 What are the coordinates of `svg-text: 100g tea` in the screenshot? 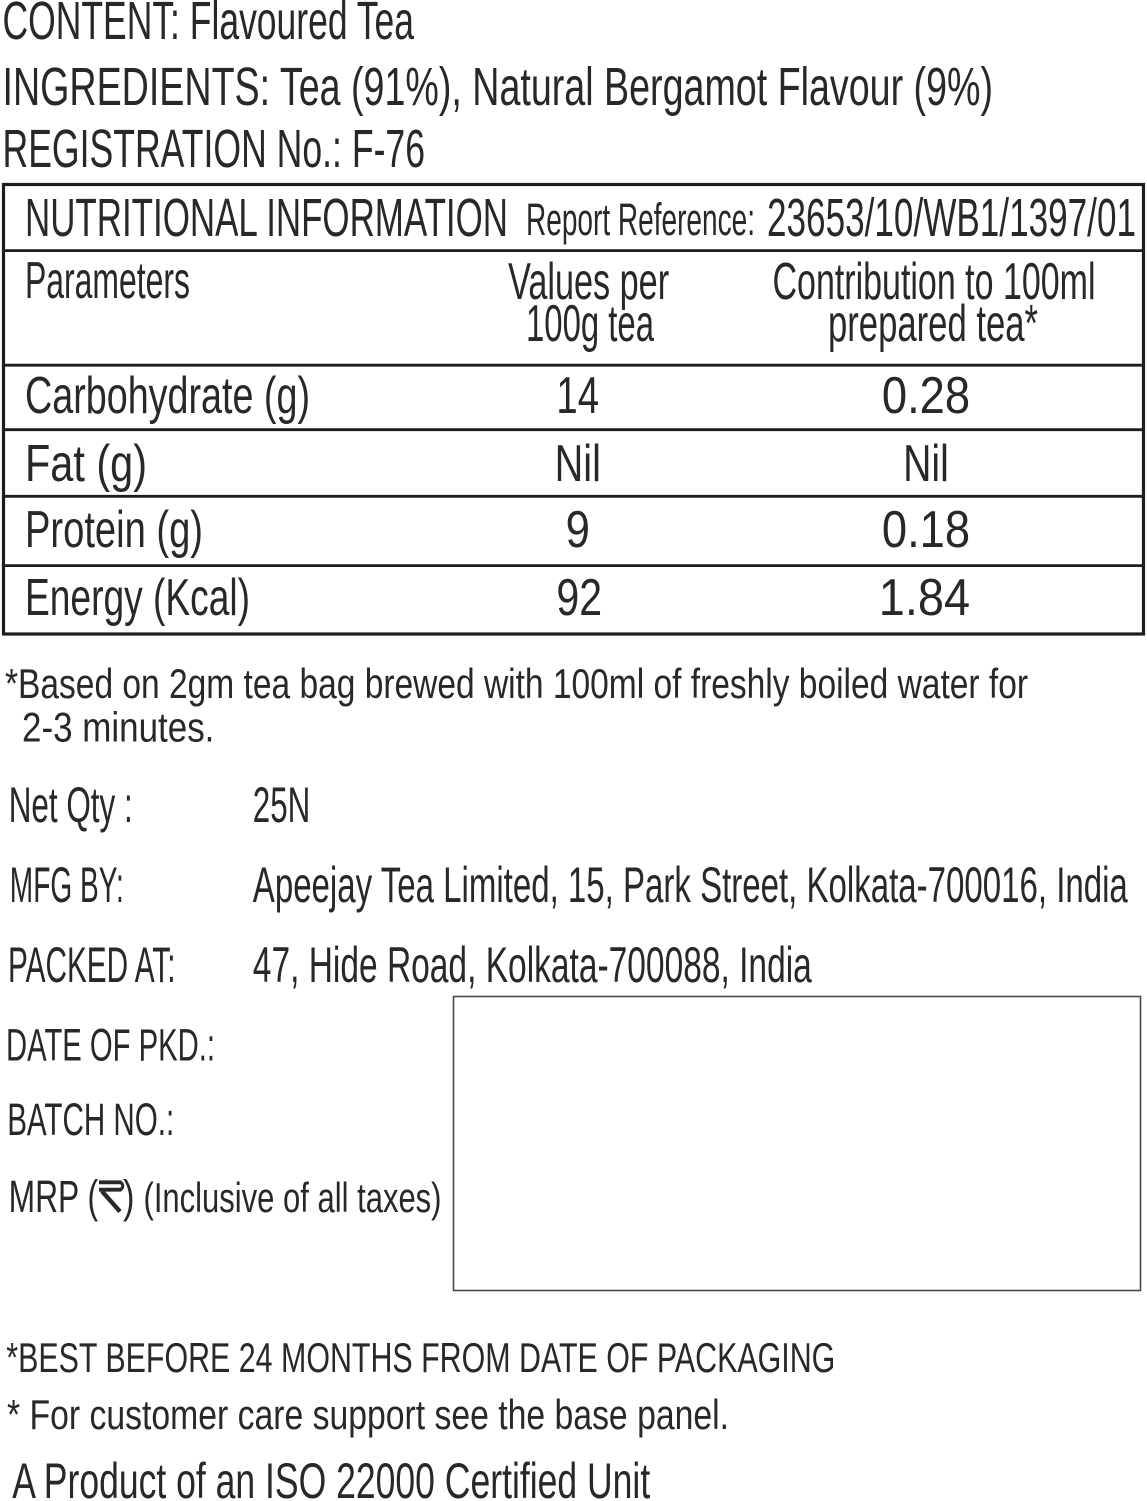 It's located at (590, 324).